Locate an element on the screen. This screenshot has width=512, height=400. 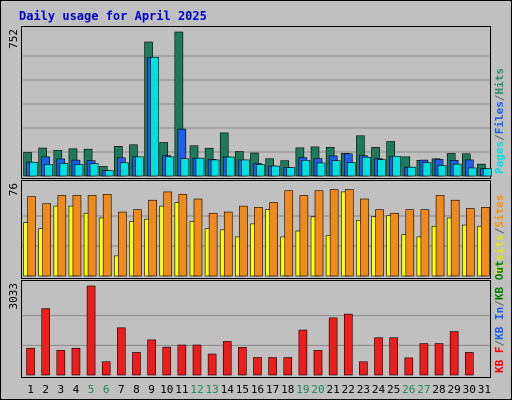
x-tick-label: 31 is located at coordinates (484, 389).